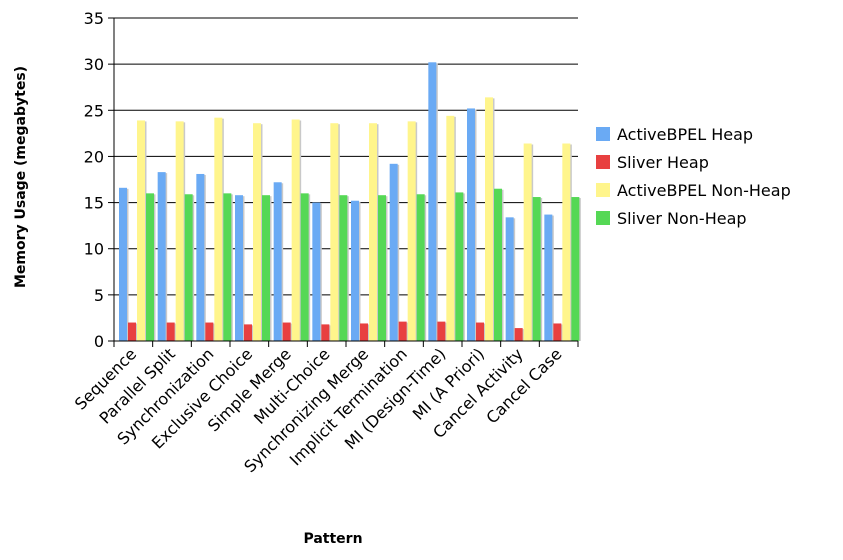 The image size is (843, 560). I want to click on y-tick-label: 15, so click(94, 203).